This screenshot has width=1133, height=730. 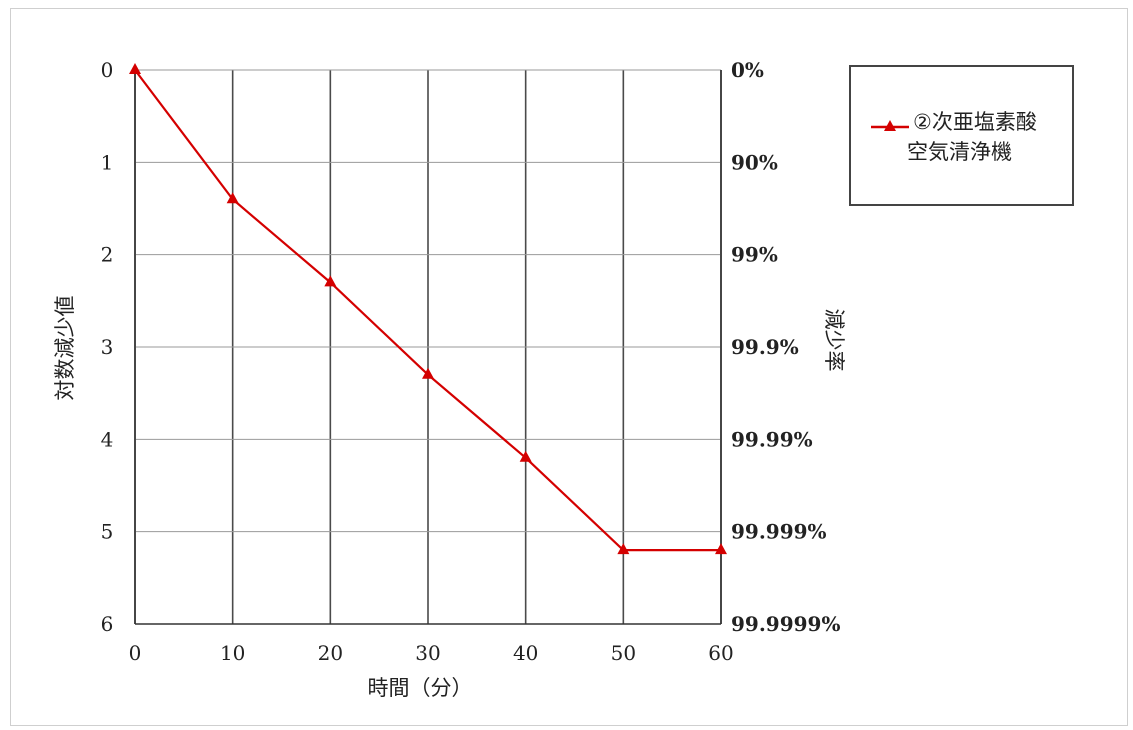 What do you see at coordinates (890, 125) in the screenshot?
I see `legend-marker` at bounding box center [890, 125].